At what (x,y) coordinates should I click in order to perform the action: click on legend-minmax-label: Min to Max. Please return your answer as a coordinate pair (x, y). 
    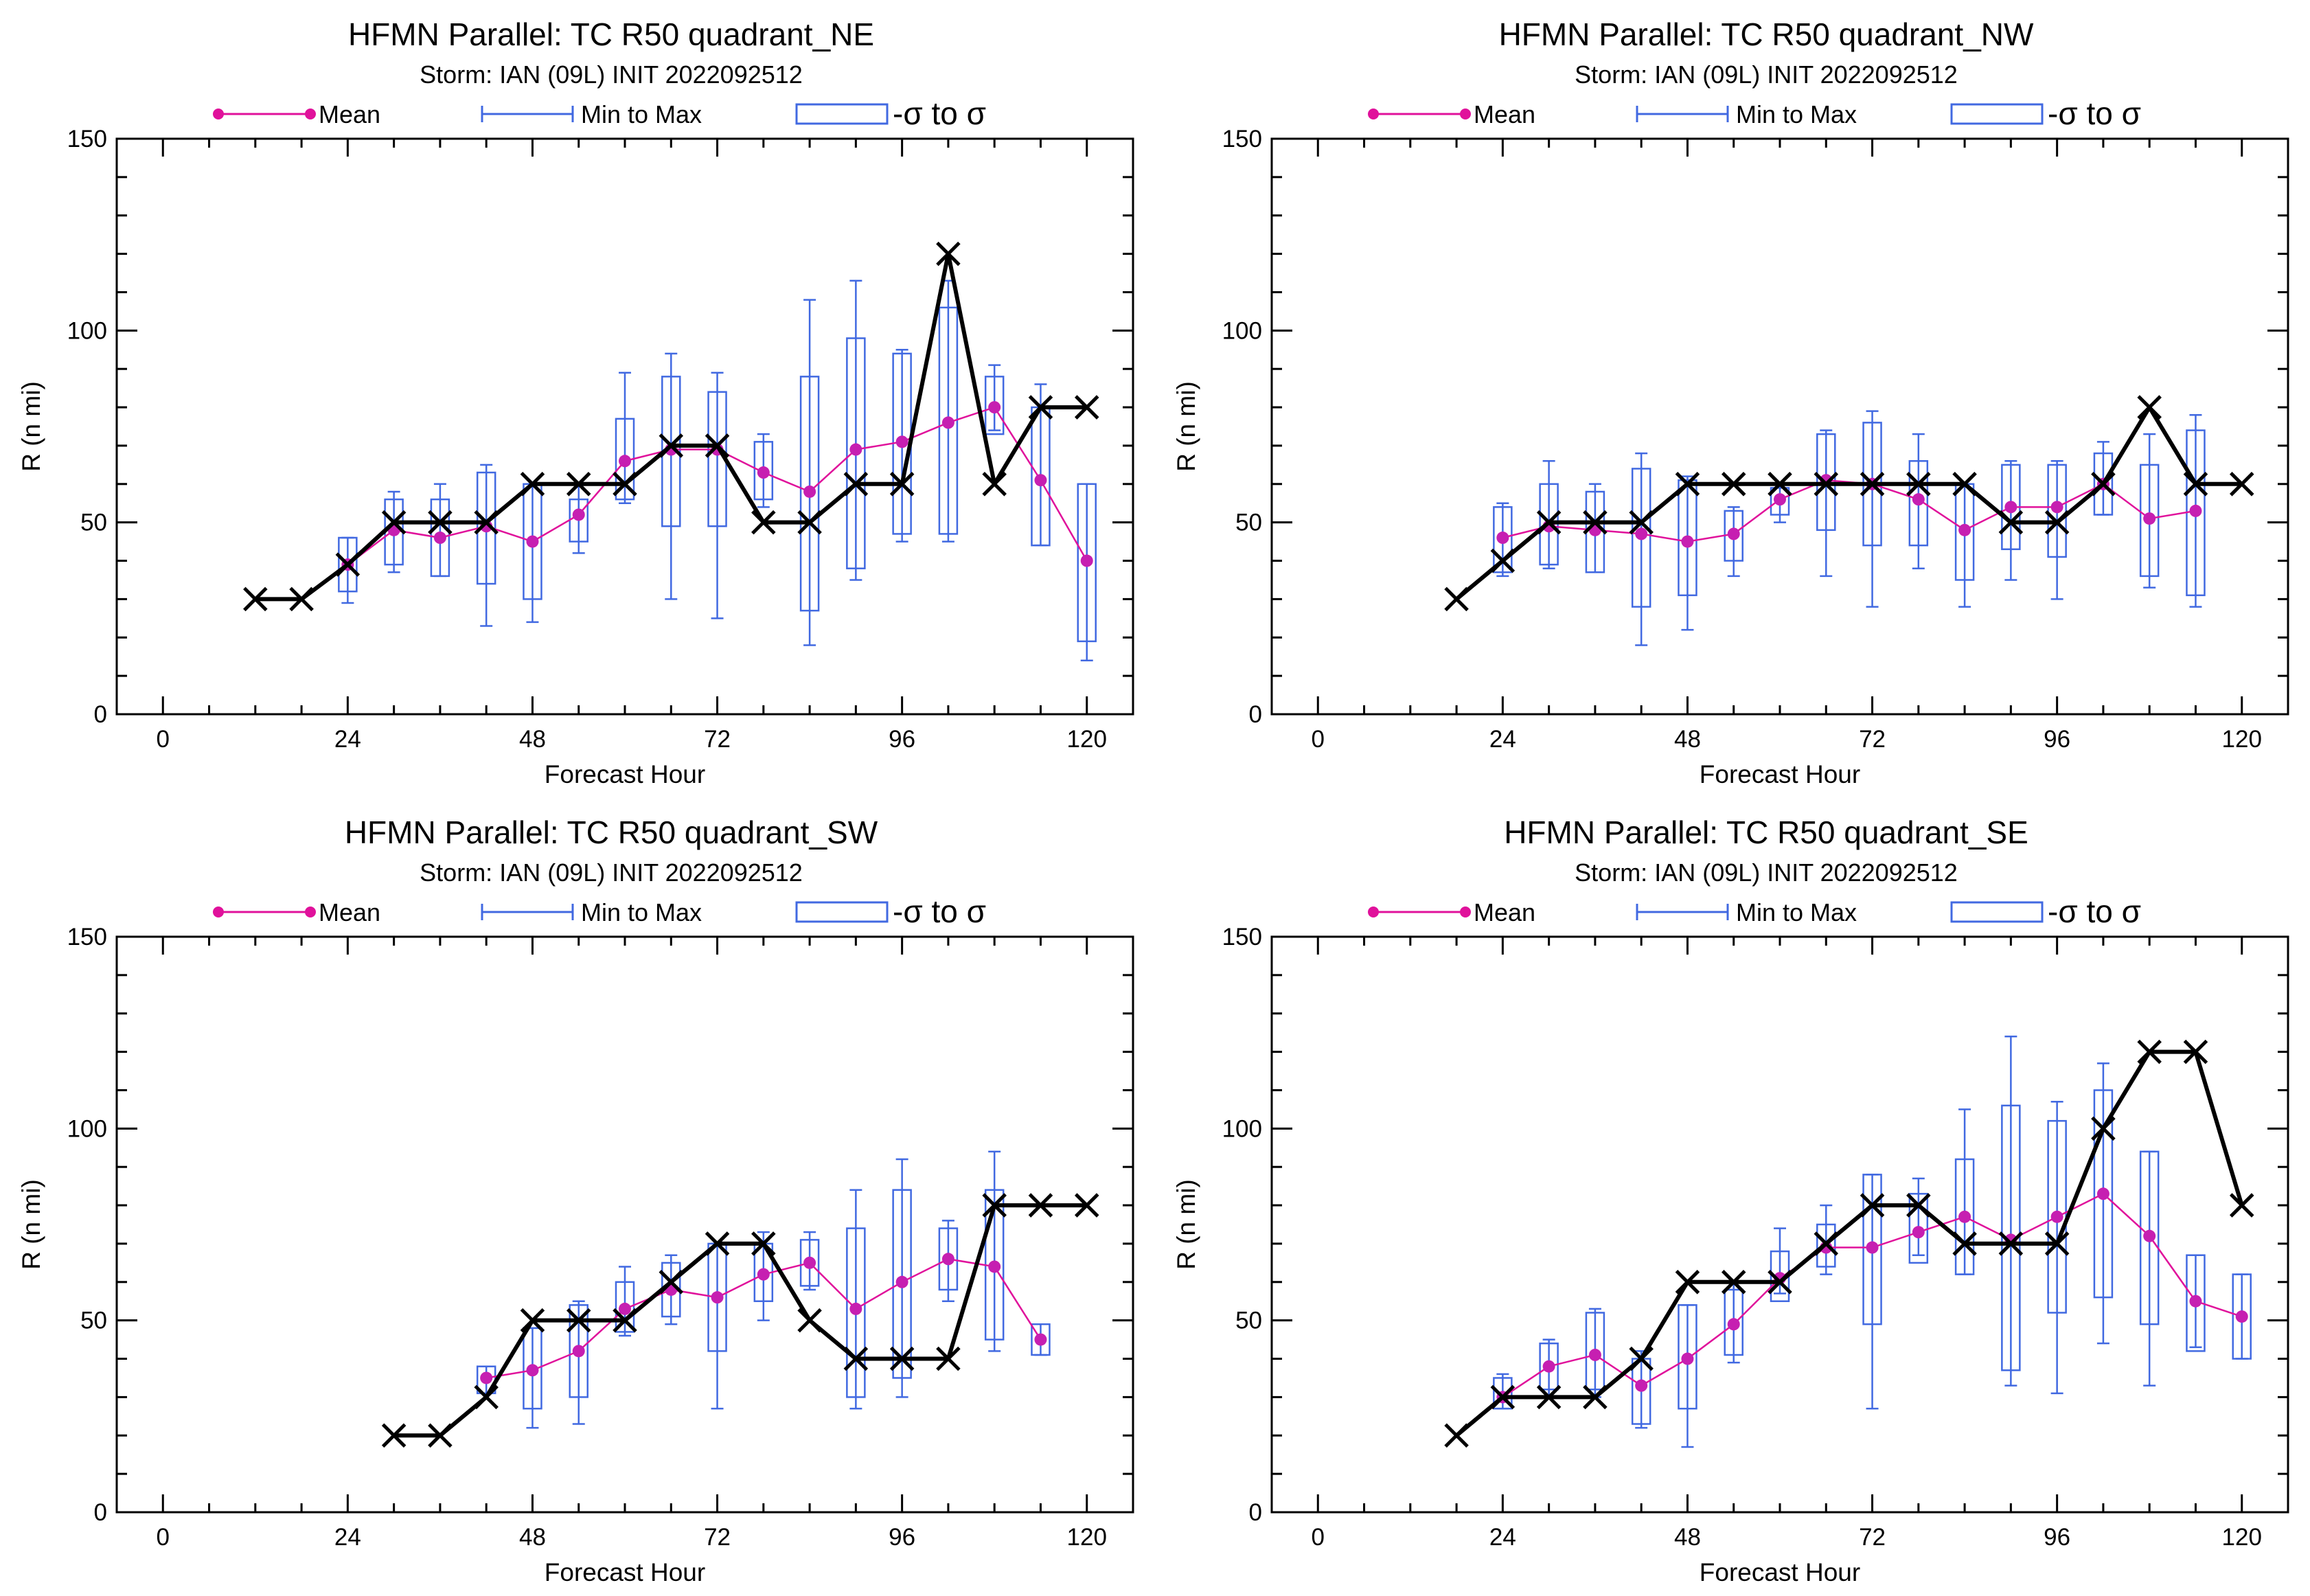
    Looking at the image, I should click on (1796, 912).